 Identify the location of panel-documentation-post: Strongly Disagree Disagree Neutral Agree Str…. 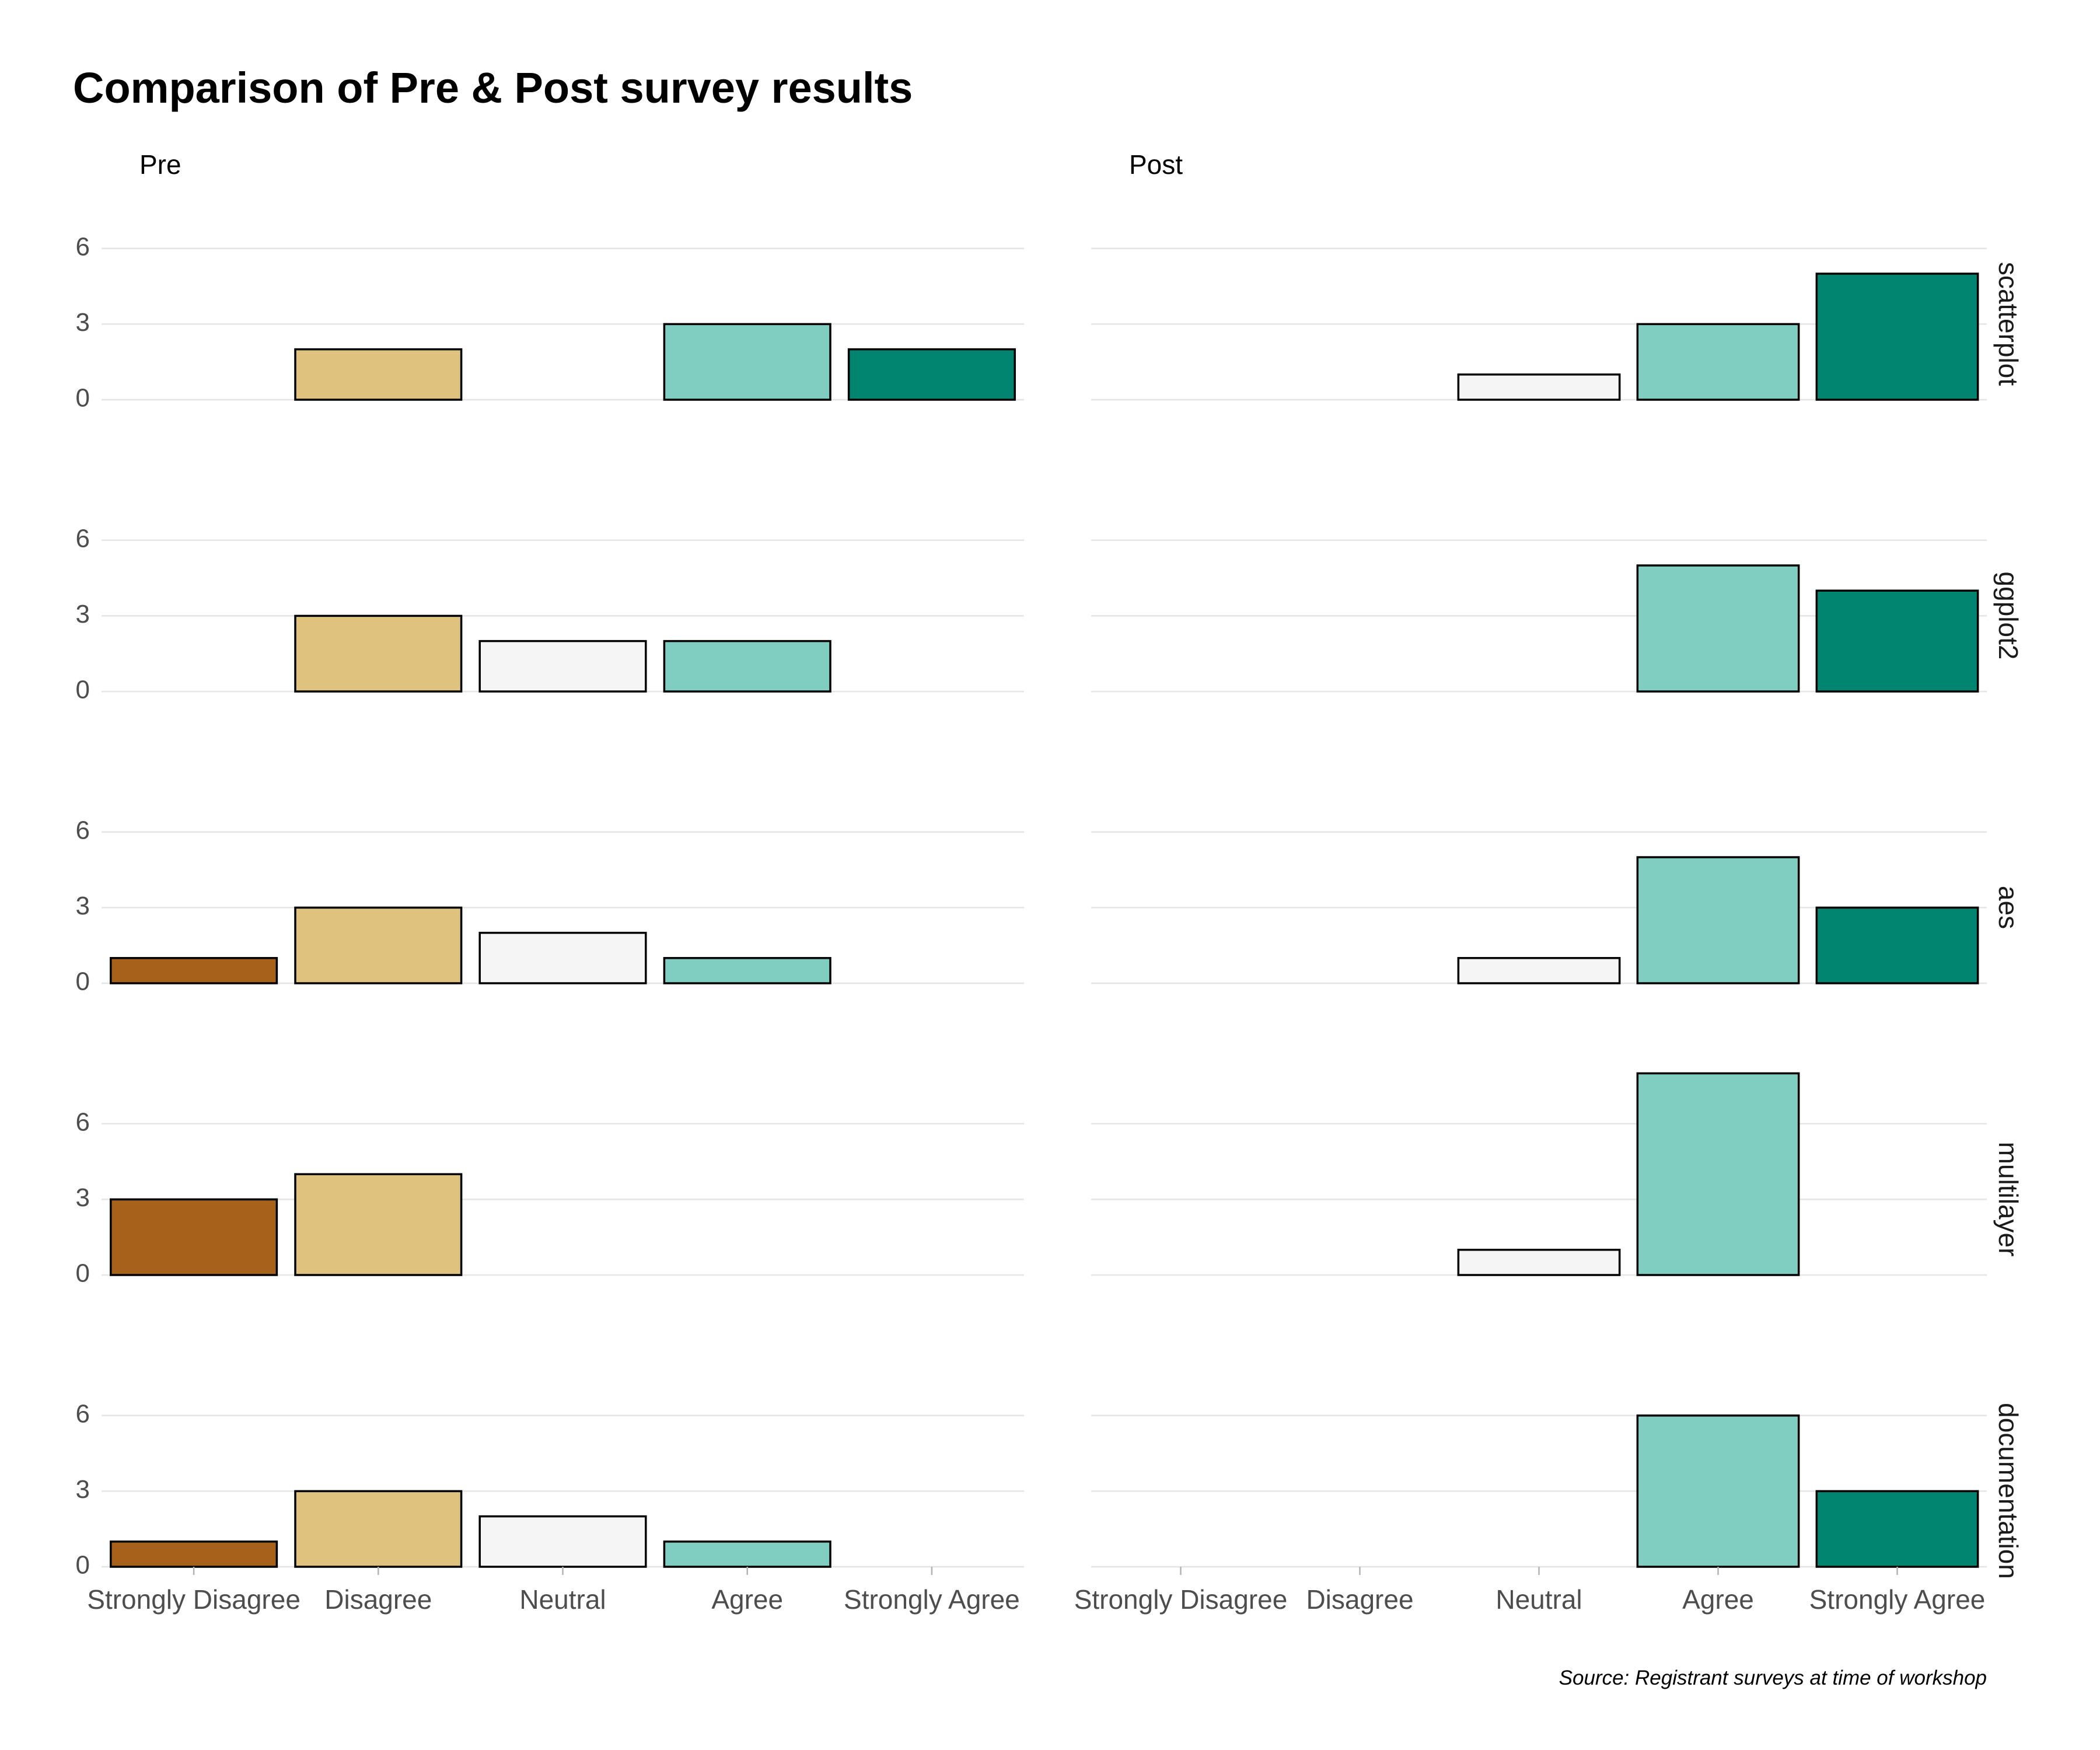
(1530, 1515).